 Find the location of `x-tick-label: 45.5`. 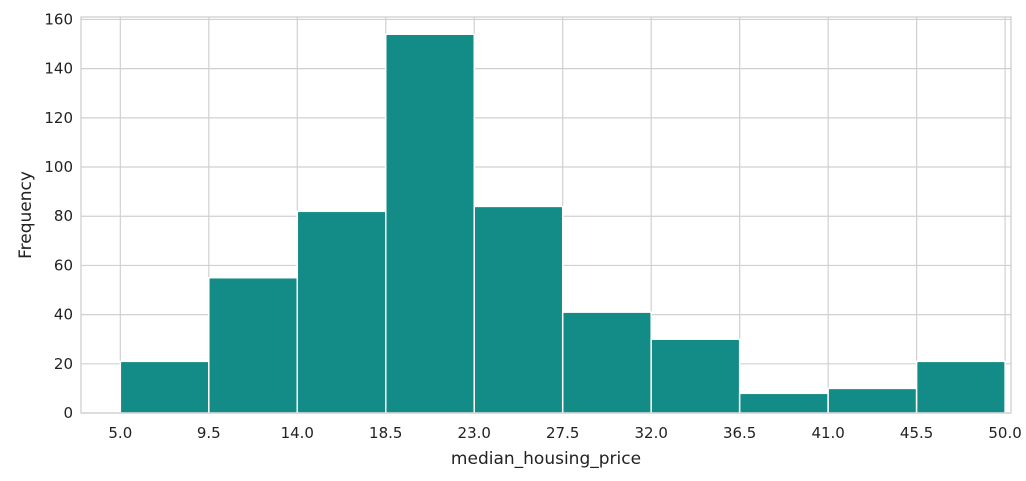

x-tick-label: 45.5 is located at coordinates (916, 433).